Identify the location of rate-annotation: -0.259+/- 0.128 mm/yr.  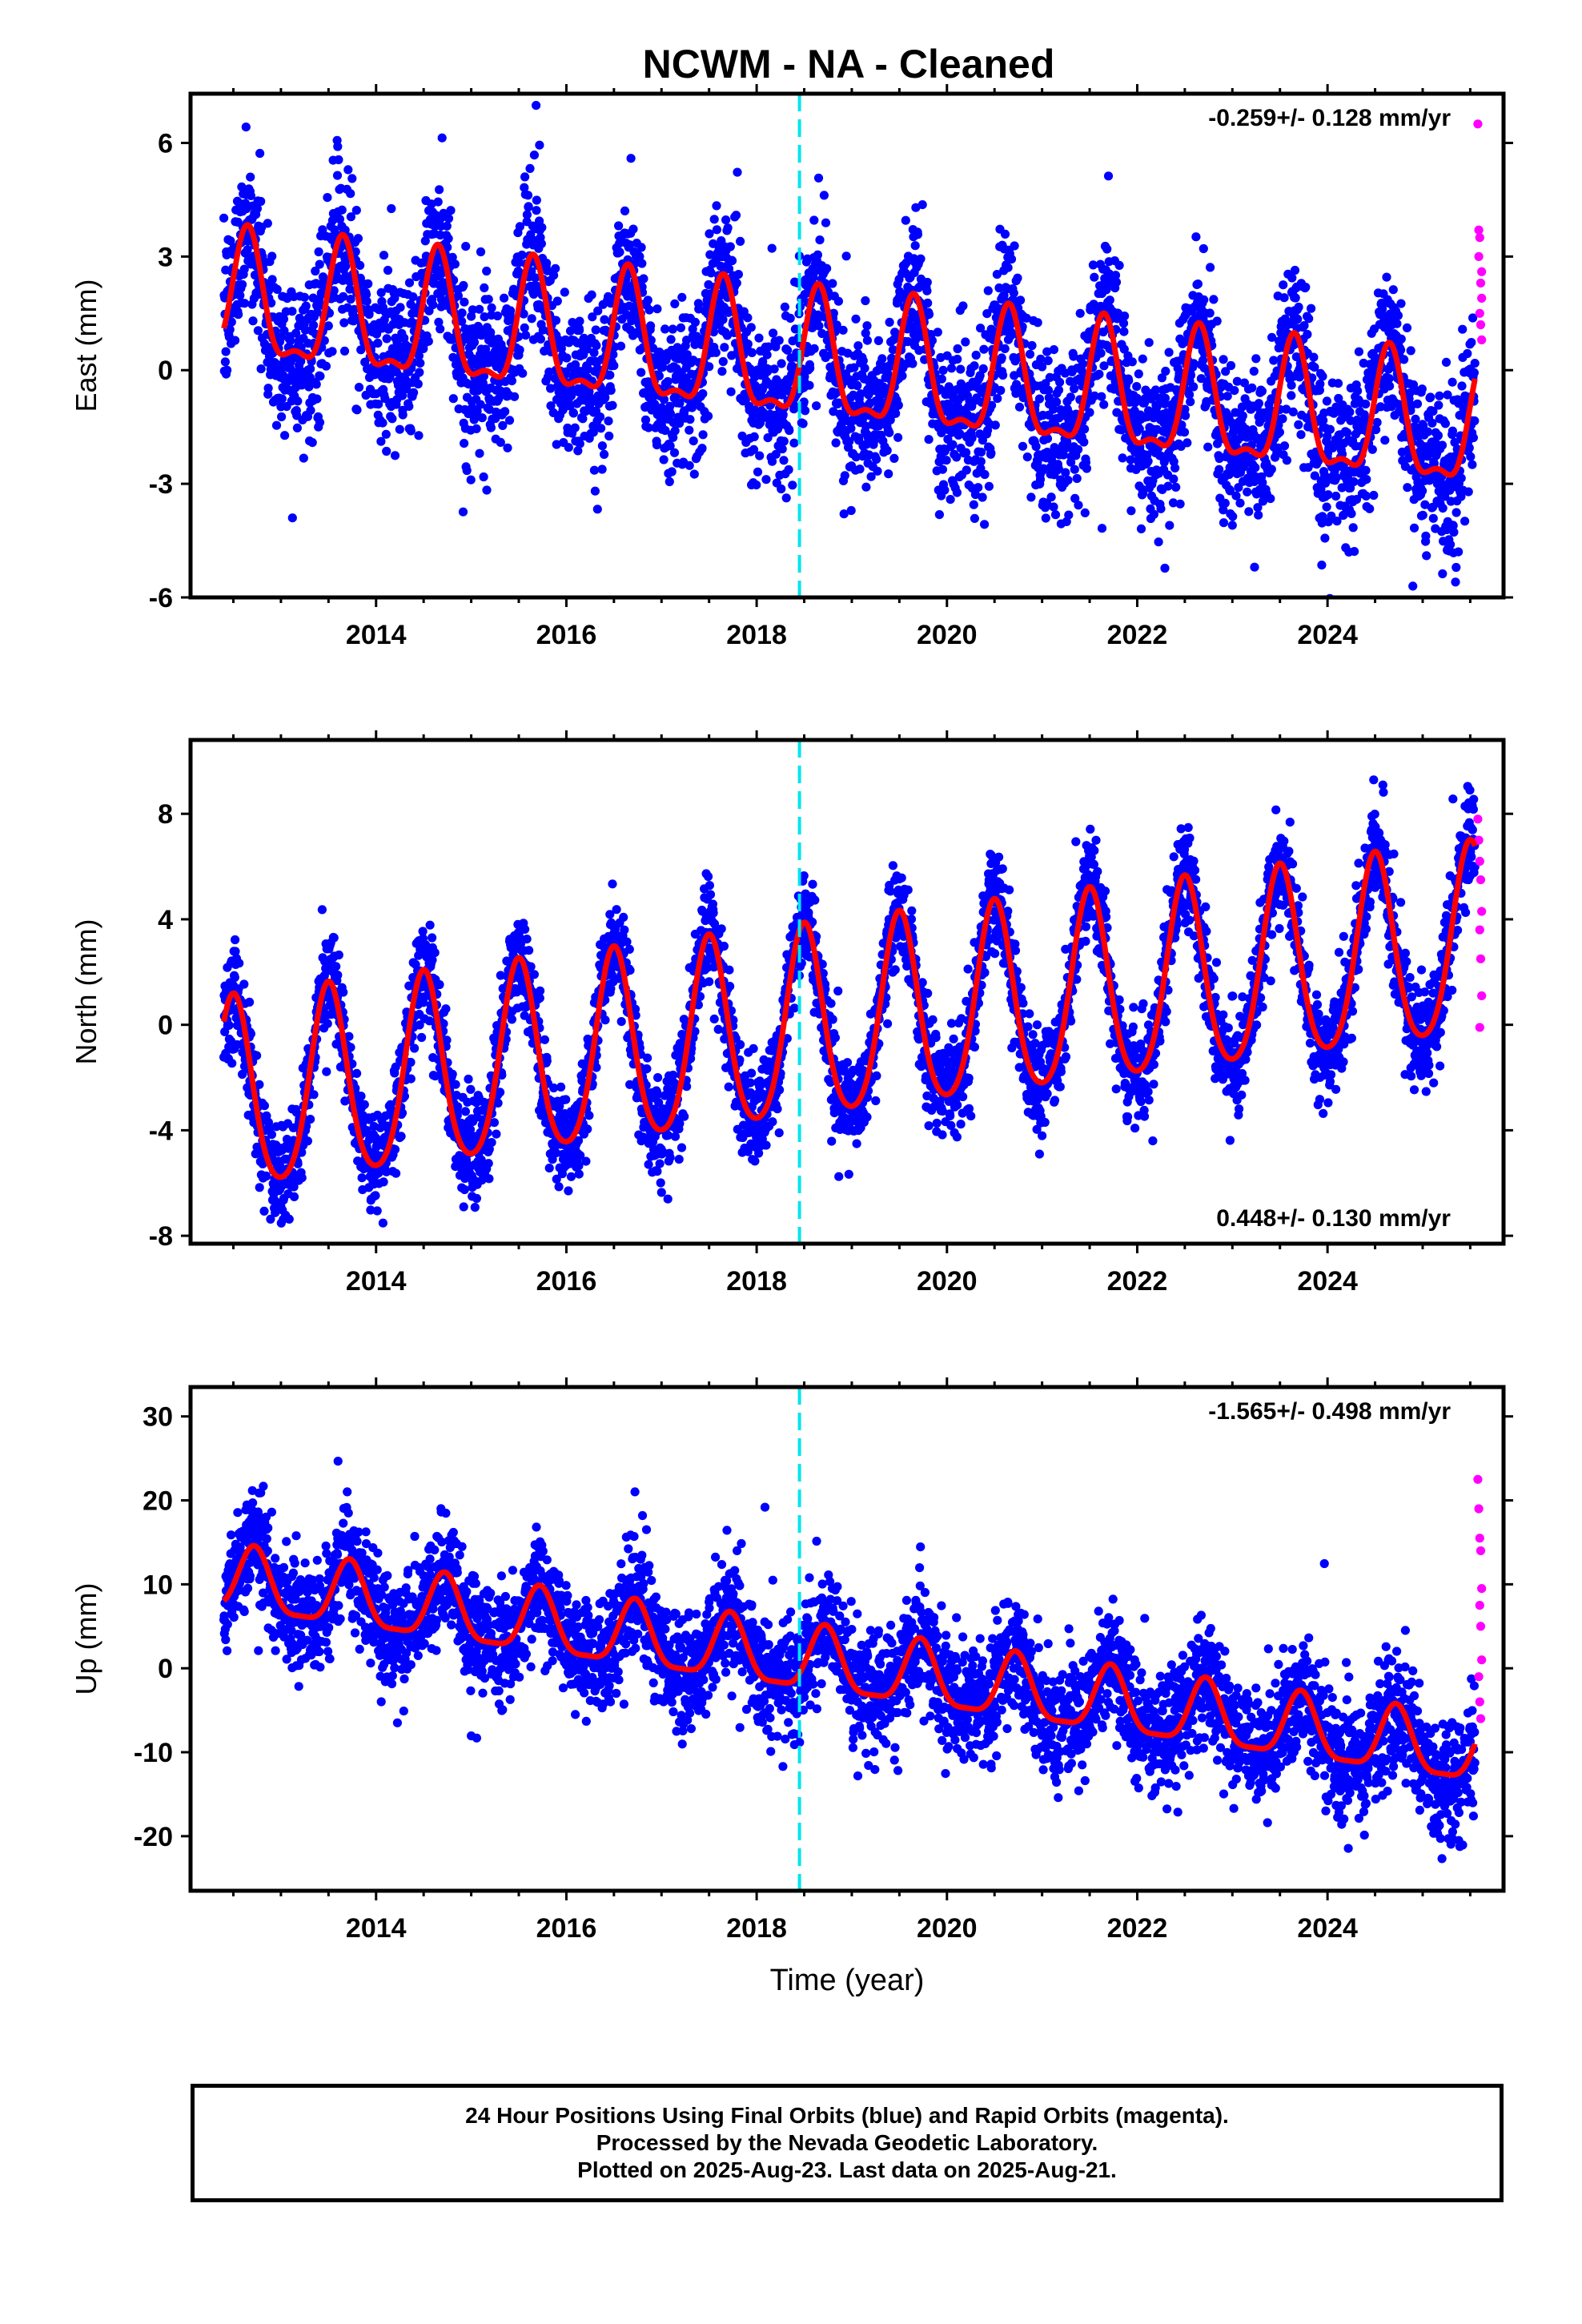
(1329, 118).